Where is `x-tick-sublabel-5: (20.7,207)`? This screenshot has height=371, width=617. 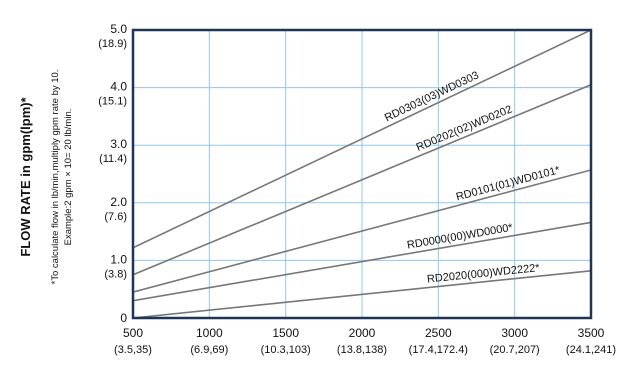 x-tick-sublabel-5: (20.7,207) is located at coordinates (515, 350).